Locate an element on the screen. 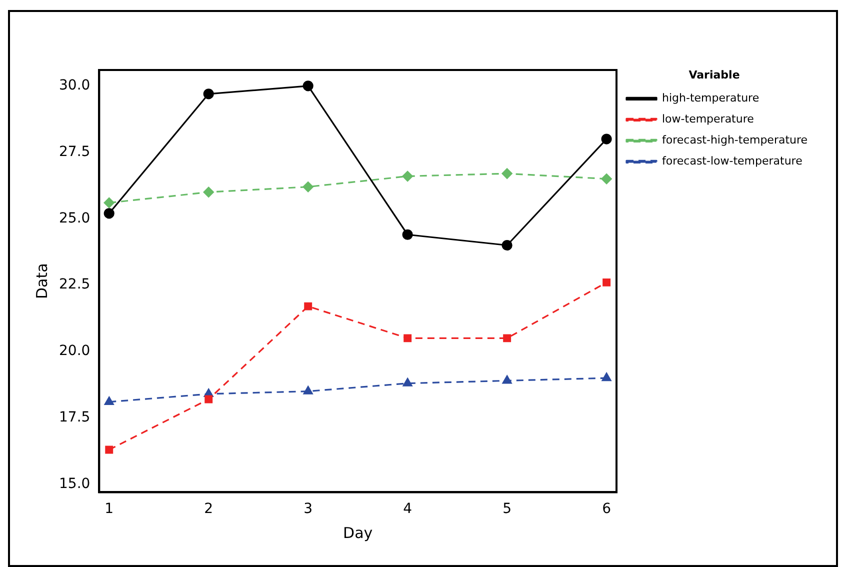 This screenshot has width=842, height=567. legend-label: high-temperature is located at coordinates (711, 98).